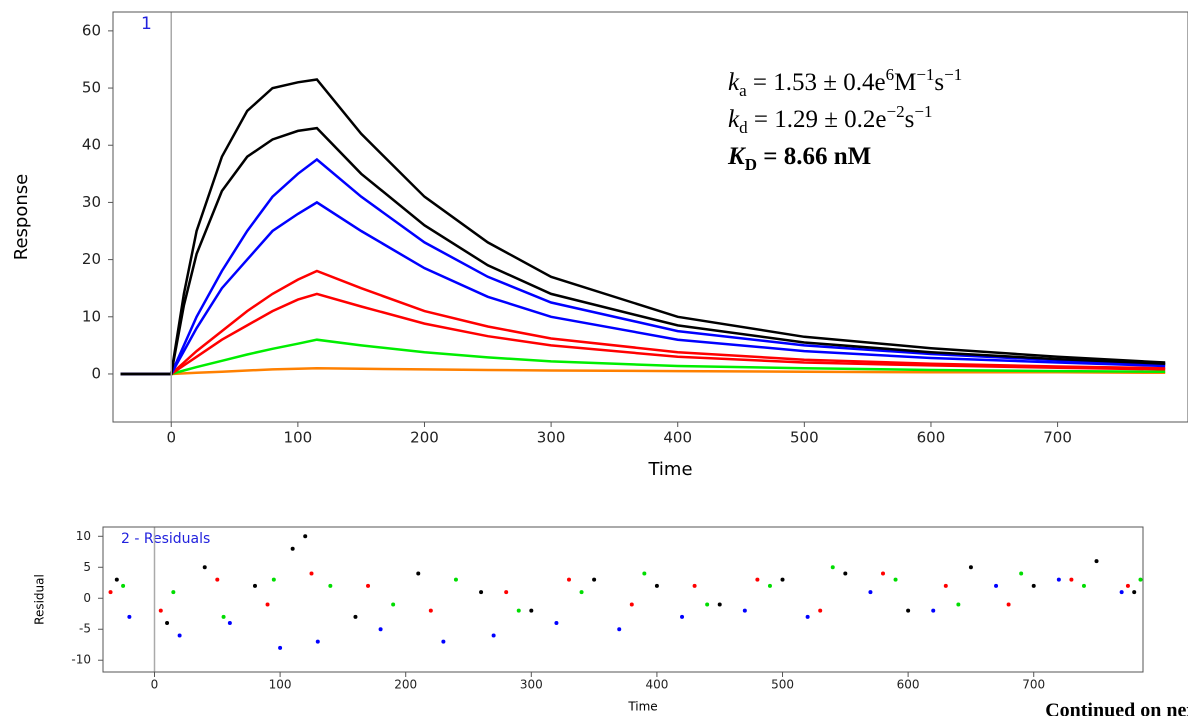  What do you see at coordinates (91, 259) in the screenshot?
I see `y-tick-label: 20` at bounding box center [91, 259].